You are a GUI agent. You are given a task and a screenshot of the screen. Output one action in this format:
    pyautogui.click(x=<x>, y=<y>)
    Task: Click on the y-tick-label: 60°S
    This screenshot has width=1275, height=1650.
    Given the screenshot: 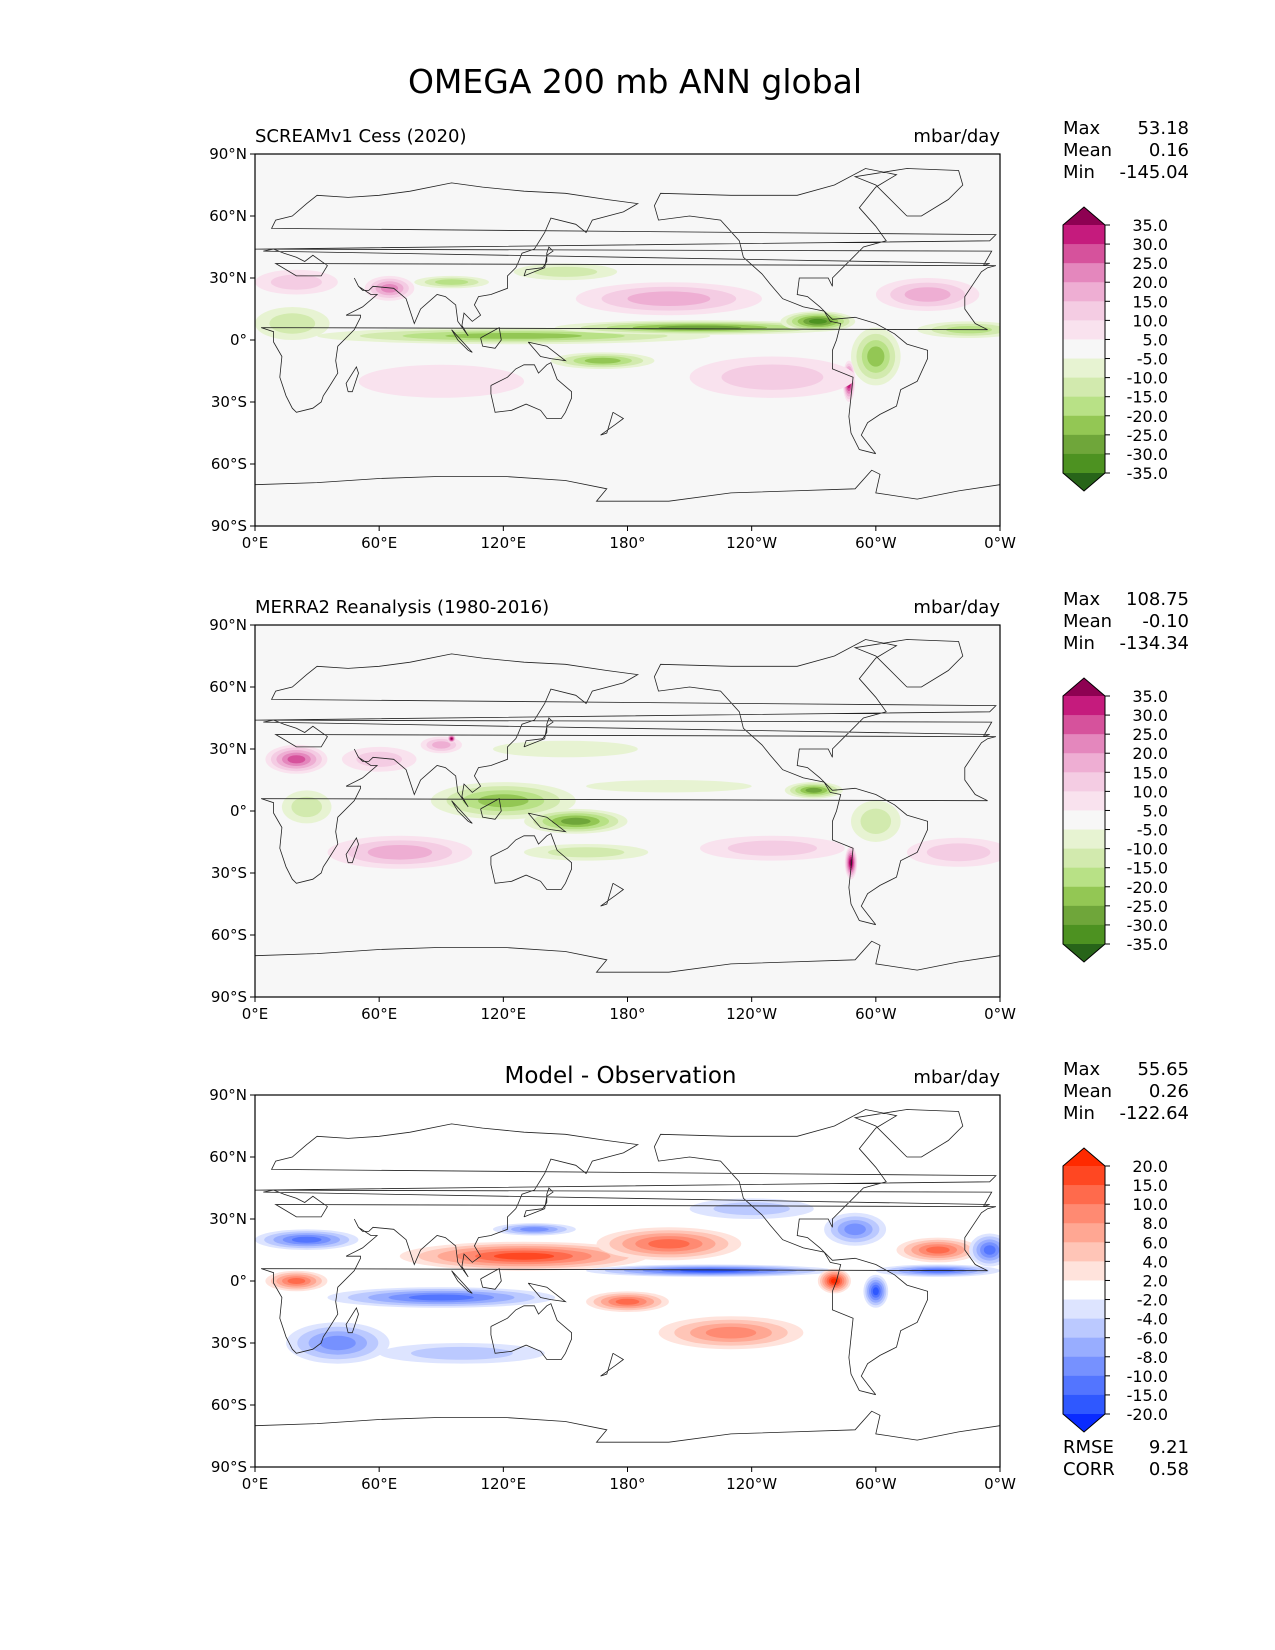 What is the action you would take?
    pyautogui.click(x=229, y=464)
    